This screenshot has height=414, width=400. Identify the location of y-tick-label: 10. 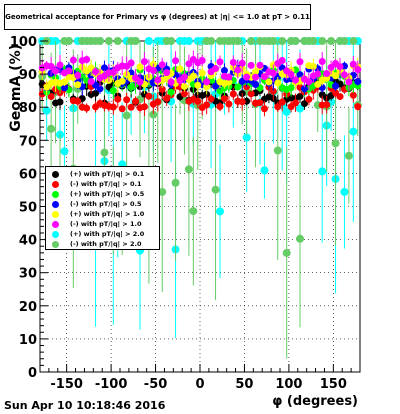
(28, 340).